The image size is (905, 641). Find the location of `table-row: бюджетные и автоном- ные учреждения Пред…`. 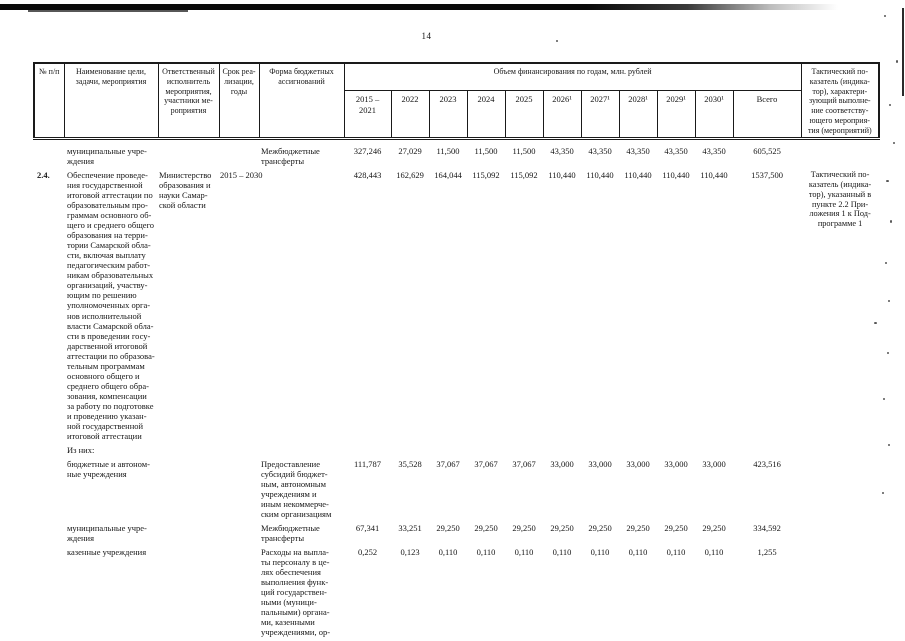

table-row: бюджетные и автоном- ные учреждения Пред… is located at coordinates (456, 491).